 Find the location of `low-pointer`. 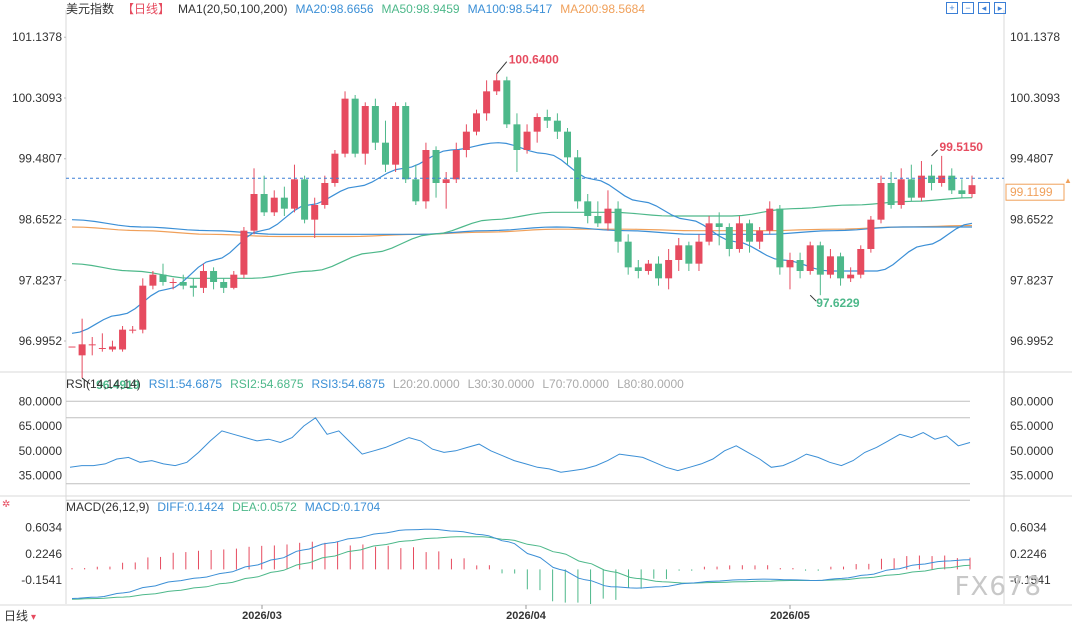

low-pointer is located at coordinates (86, 381).